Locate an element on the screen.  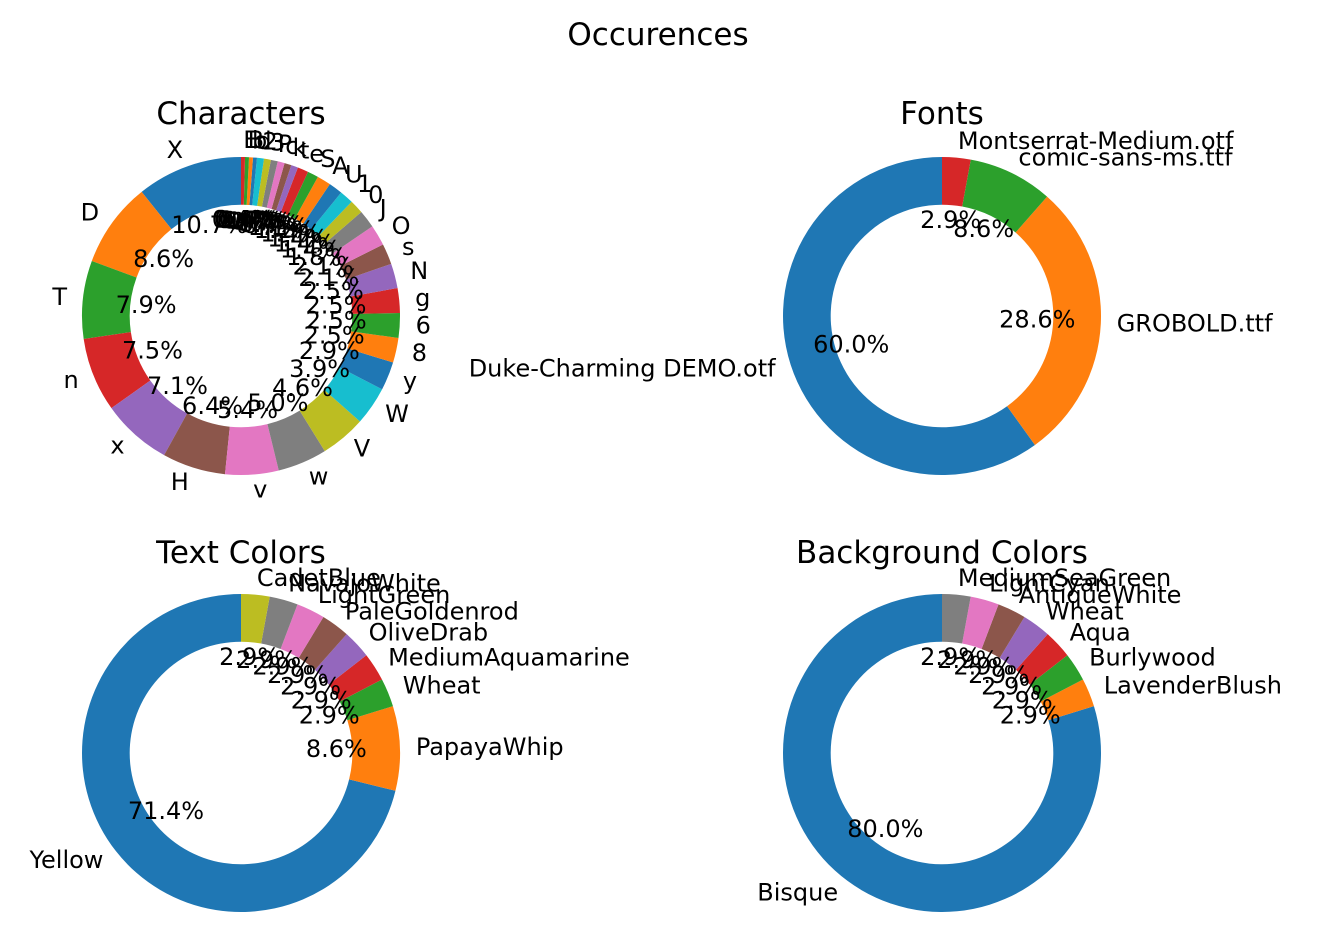
characters-pct-s: 1.1% is located at coordinates (284, 230).